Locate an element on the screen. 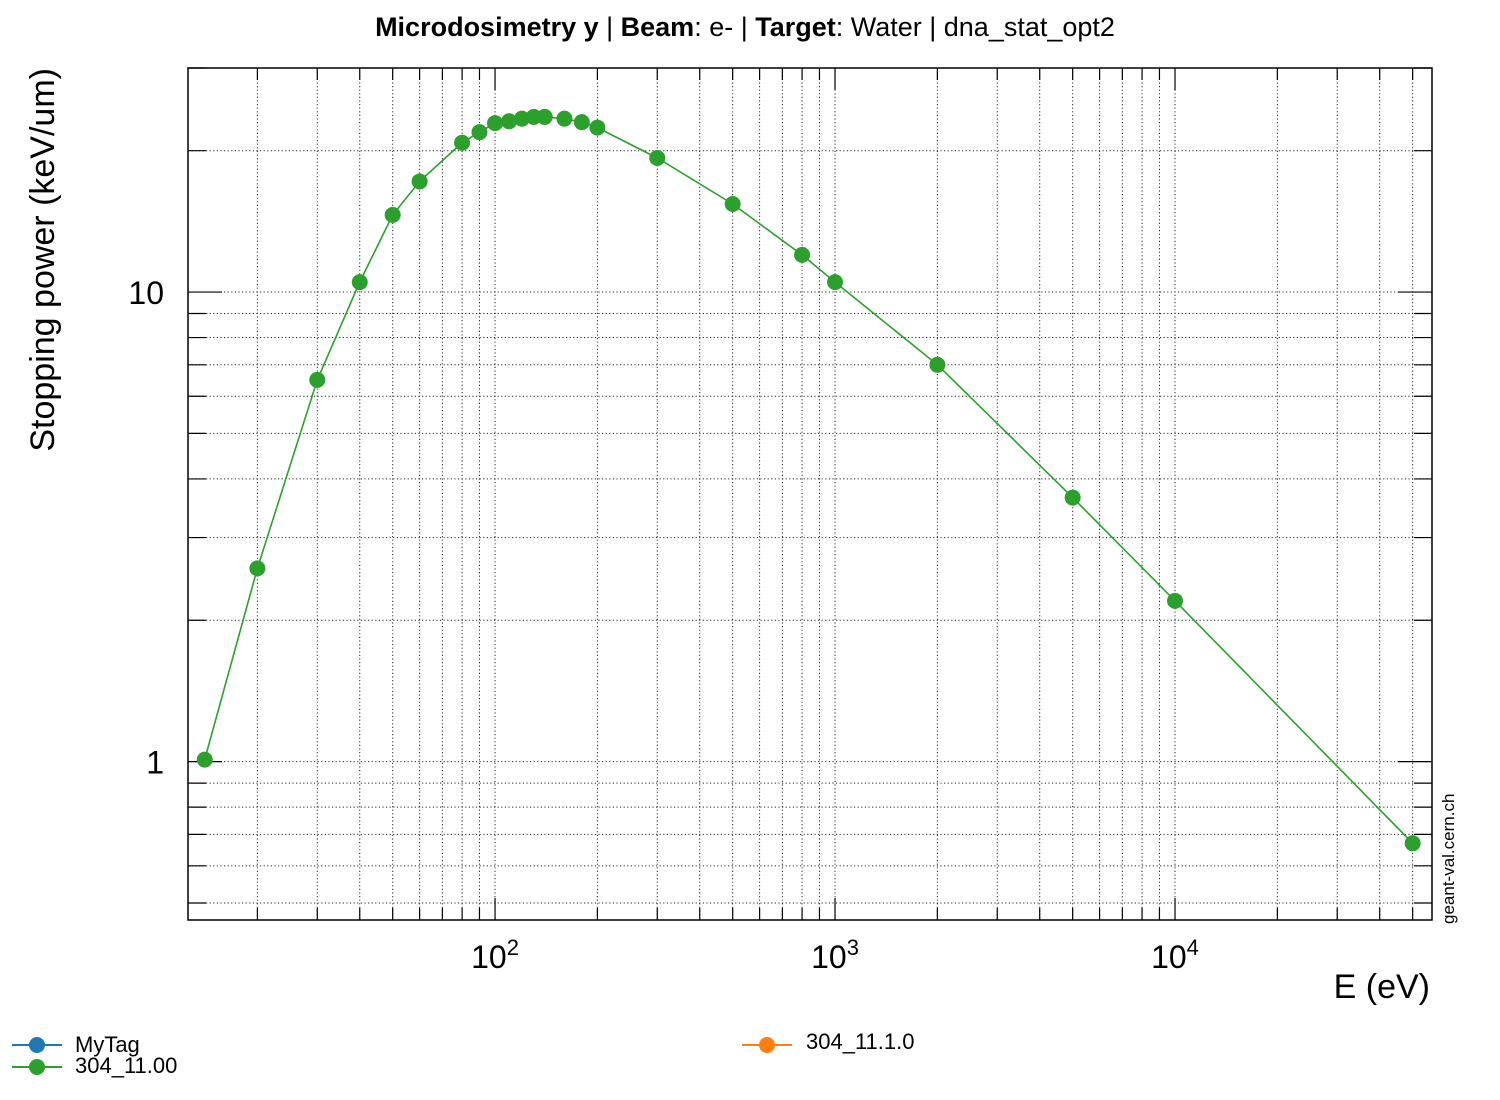 Image resolution: width=1500 pixels, height=1100 pixels. legend-item-304-11-00: 304_11.00 is located at coordinates (94, 1065).